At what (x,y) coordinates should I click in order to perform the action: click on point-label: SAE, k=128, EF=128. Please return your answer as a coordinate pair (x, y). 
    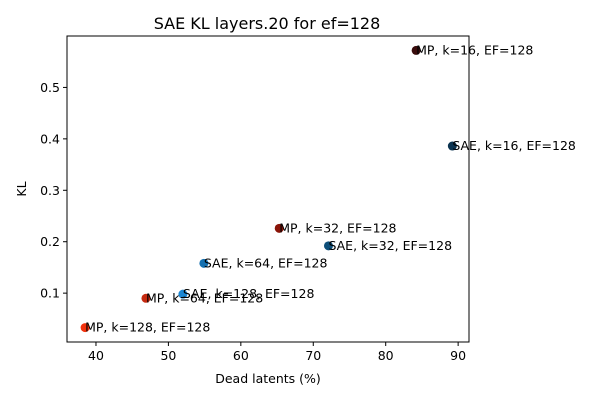
    Looking at the image, I should click on (249, 293).